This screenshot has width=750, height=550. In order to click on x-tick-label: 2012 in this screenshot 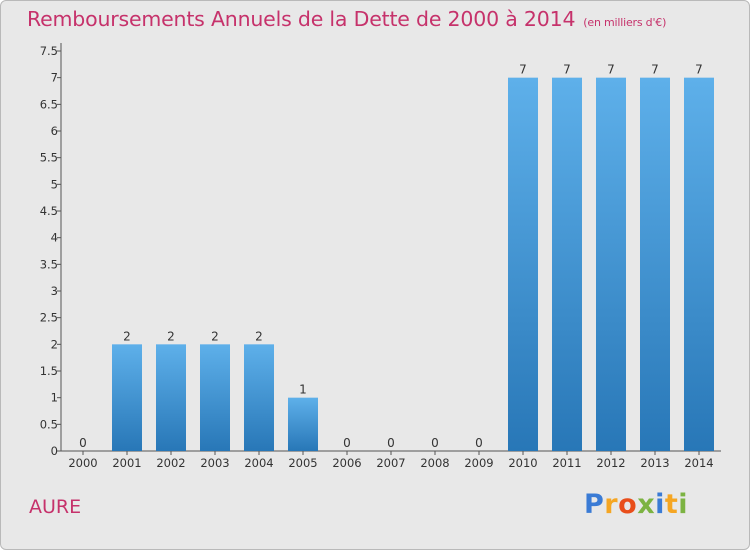, I will do `click(610, 463)`.